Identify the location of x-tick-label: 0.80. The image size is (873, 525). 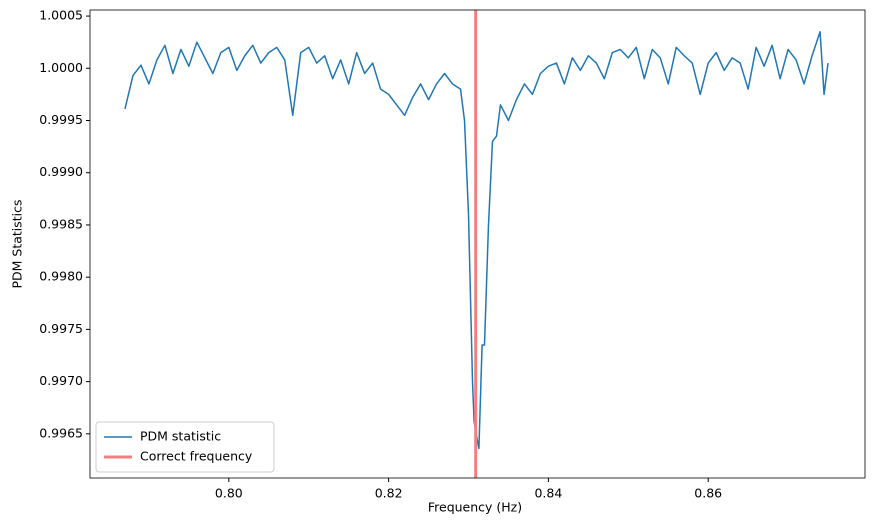
(229, 493).